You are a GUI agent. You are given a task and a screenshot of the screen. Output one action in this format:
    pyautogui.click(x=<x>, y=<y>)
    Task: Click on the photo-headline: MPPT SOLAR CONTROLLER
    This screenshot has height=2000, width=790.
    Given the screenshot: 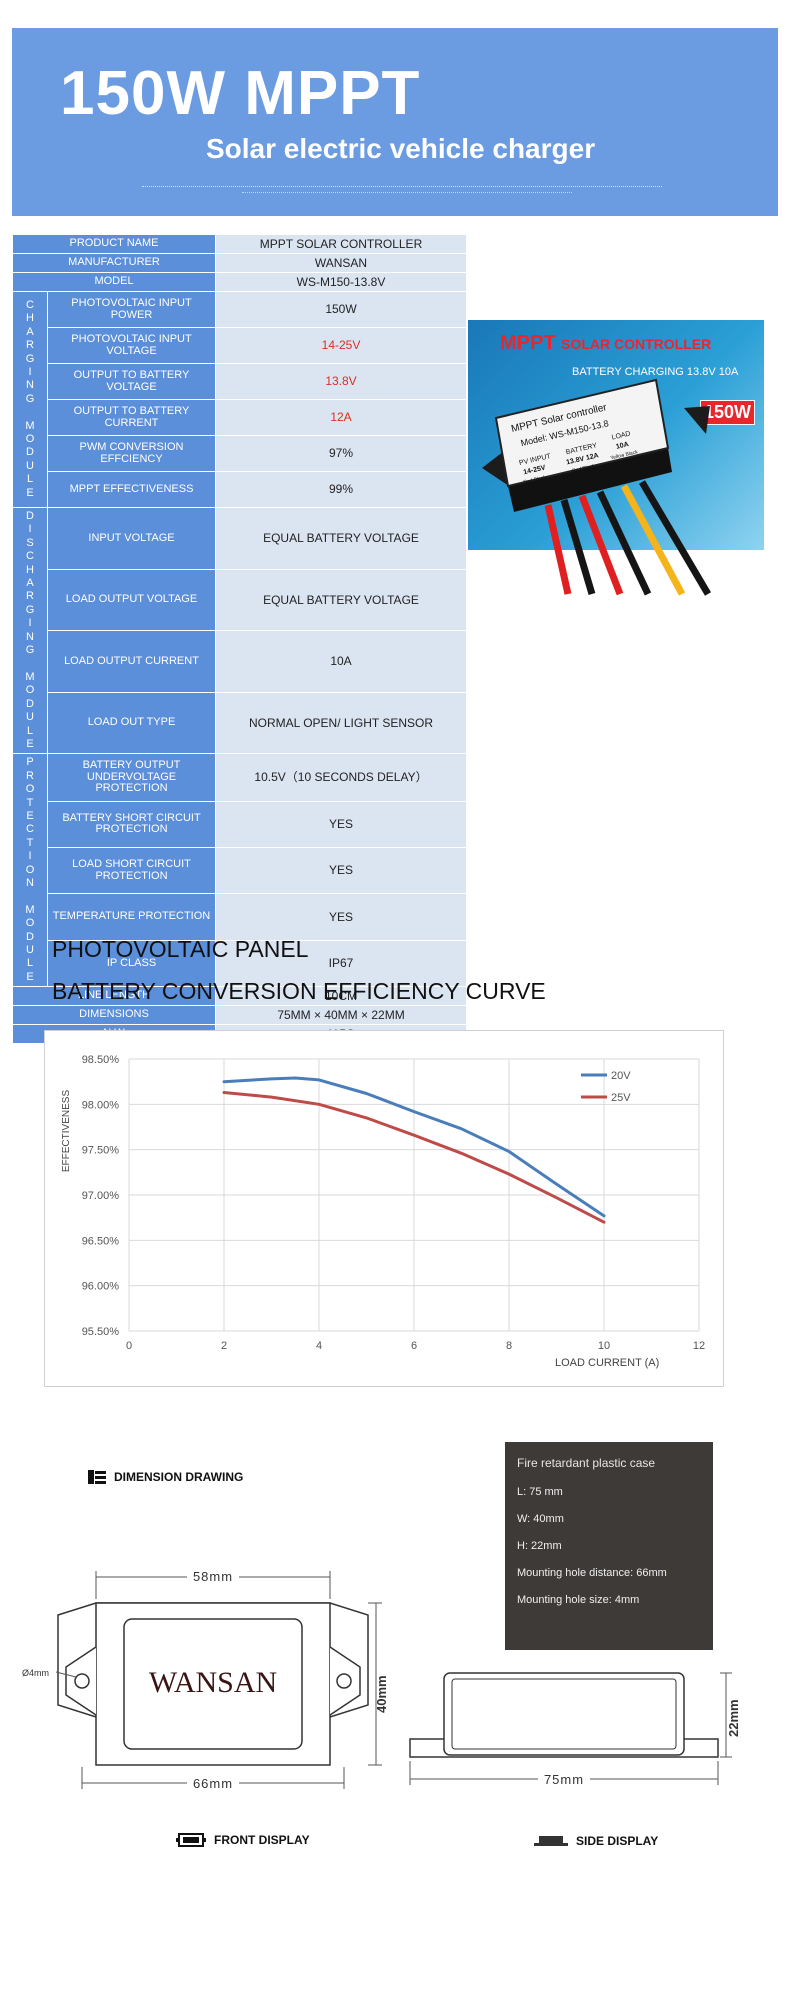 What is the action you would take?
    pyautogui.click(x=605, y=343)
    